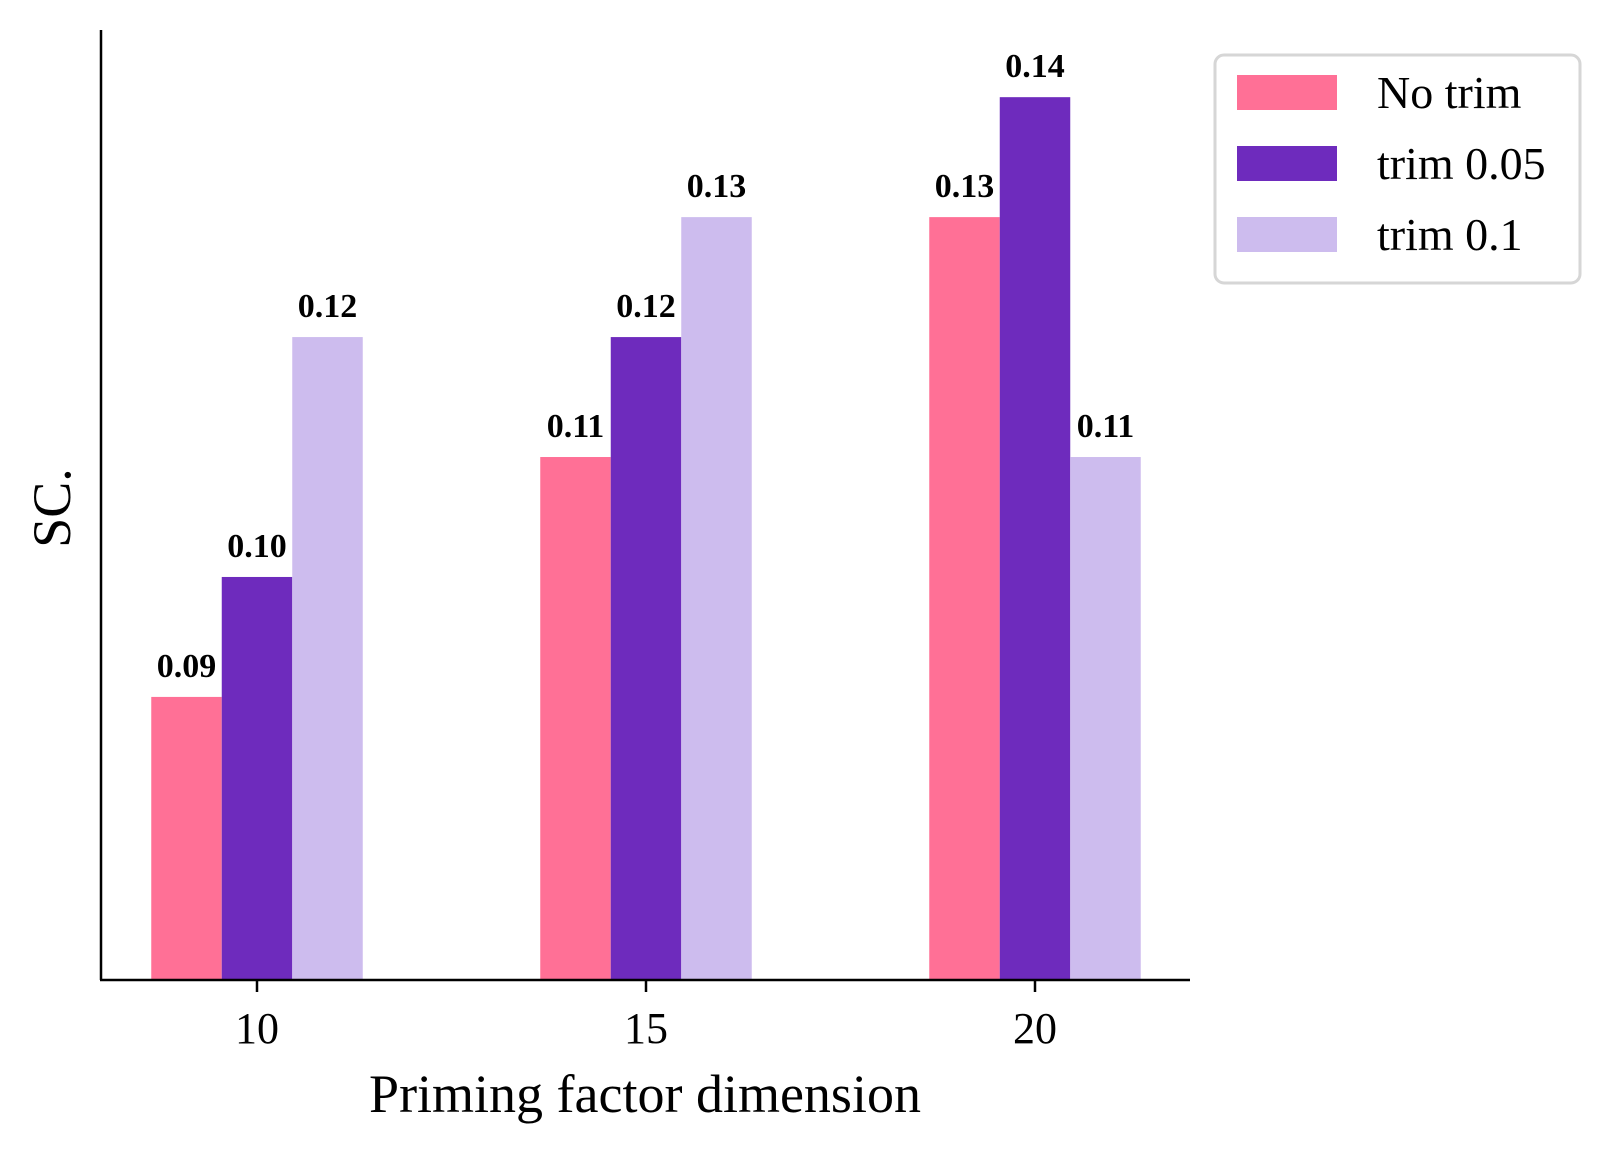 This screenshot has height=1150, width=1601. I want to click on legend-label: trim 0.1, so click(1450, 234).